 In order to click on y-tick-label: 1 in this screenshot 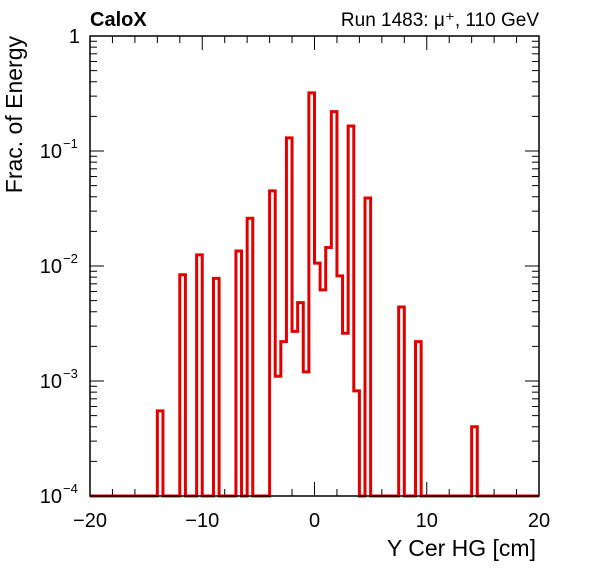, I will do `click(74, 37)`.